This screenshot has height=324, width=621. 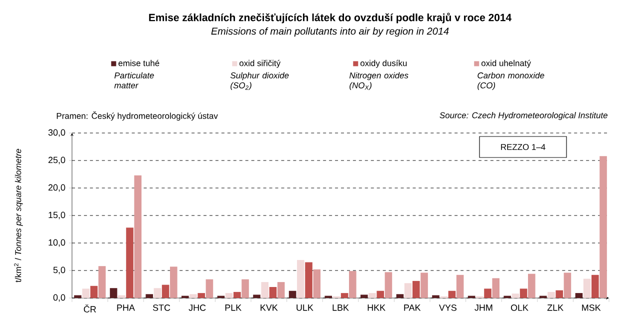 I want to click on y-tick-label: 15,0, so click(x=57, y=216).